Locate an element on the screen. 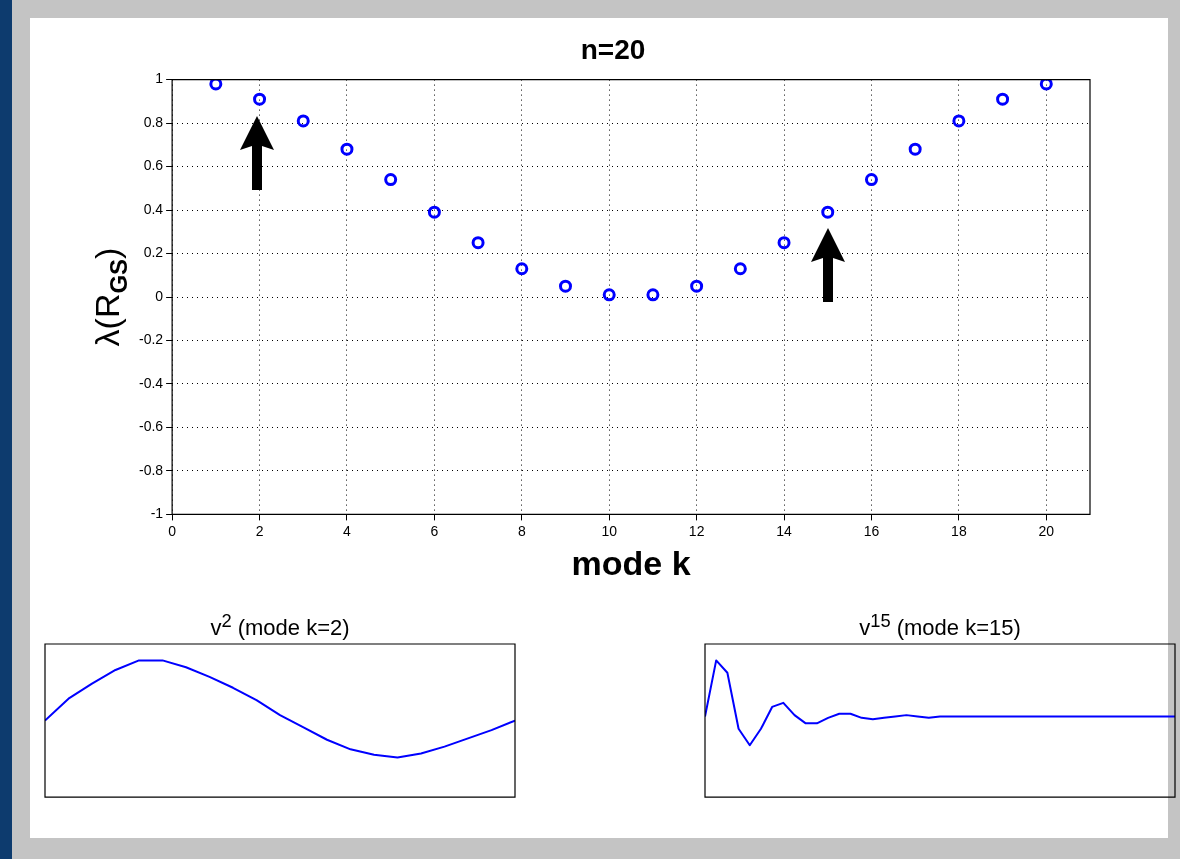 The width and height of the screenshot is (1180, 859). x-tick-label: 8 is located at coordinates (521, 530).